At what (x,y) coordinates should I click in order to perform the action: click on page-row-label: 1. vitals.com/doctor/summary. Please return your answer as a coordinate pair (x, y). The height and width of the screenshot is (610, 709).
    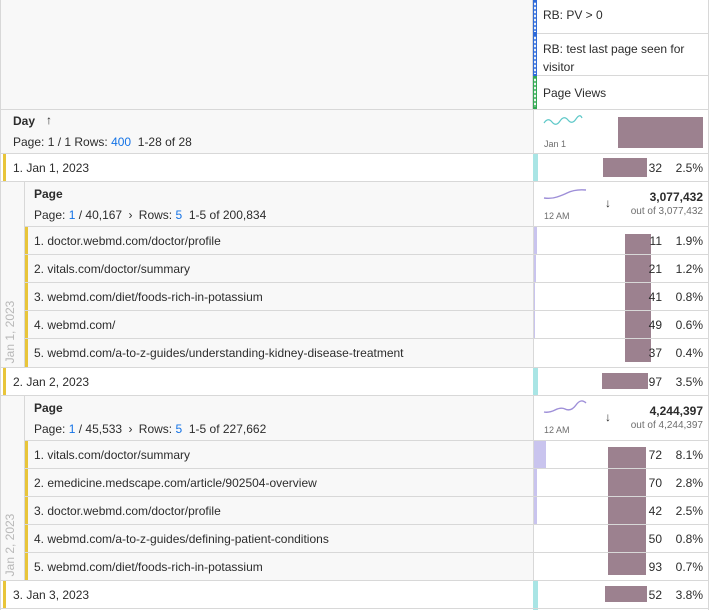
    Looking at the image, I should click on (112, 455).